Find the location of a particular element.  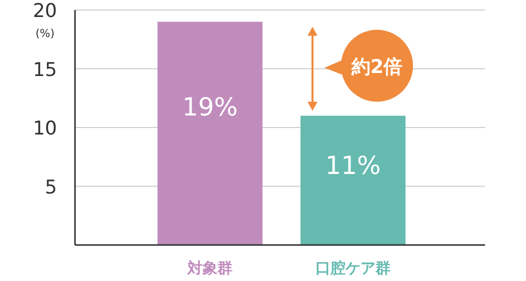

y-tick-label: 15 is located at coordinates (44, 69).